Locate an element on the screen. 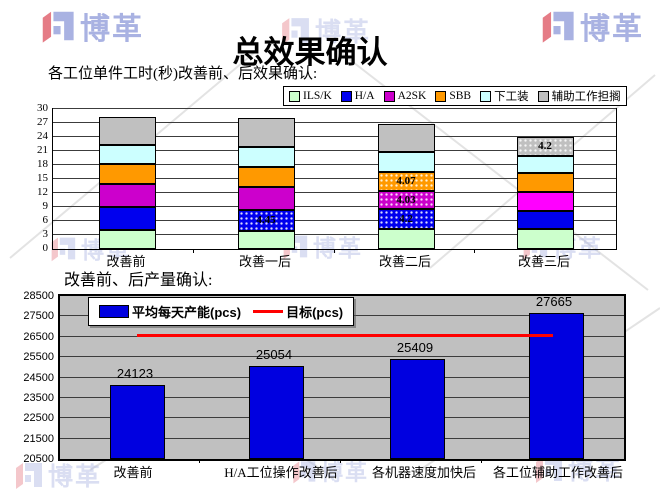 This screenshot has width=660, height=495. legend-item: ILS/K is located at coordinates (310, 96).